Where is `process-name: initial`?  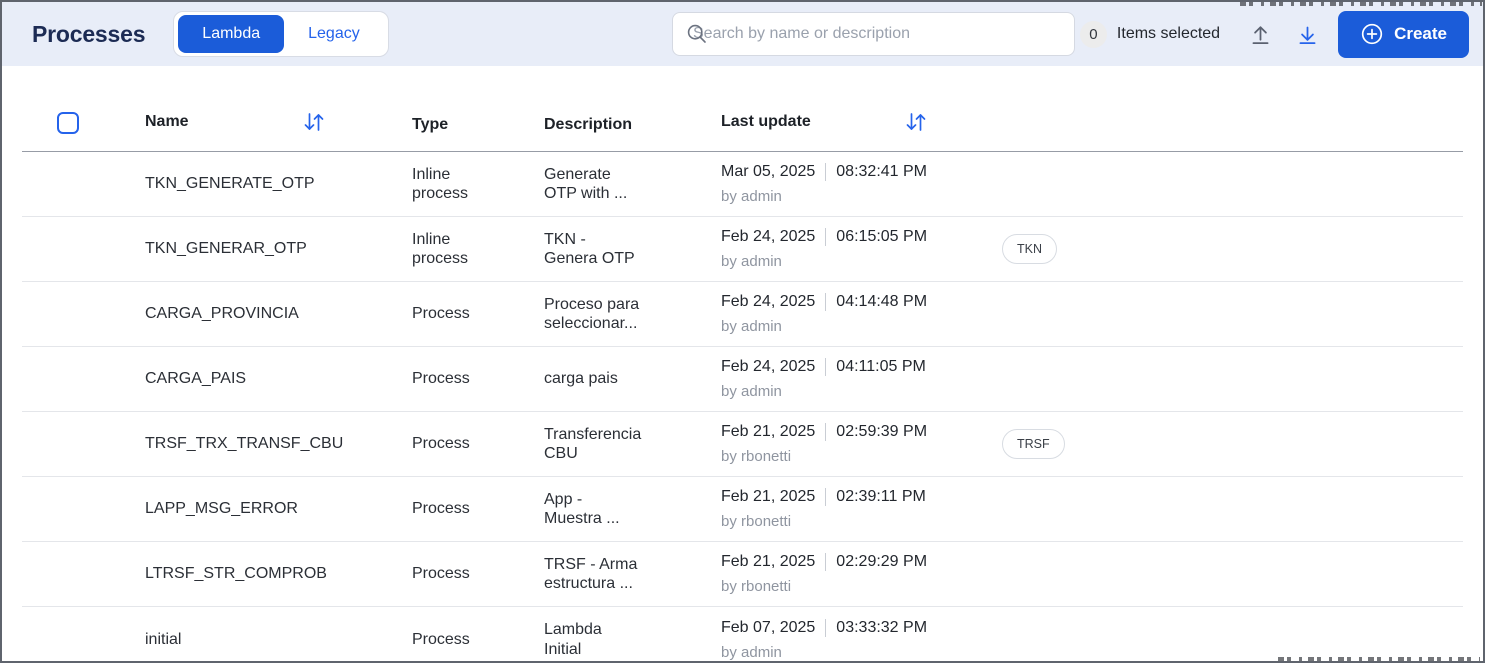
process-name: initial is located at coordinates (163, 639).